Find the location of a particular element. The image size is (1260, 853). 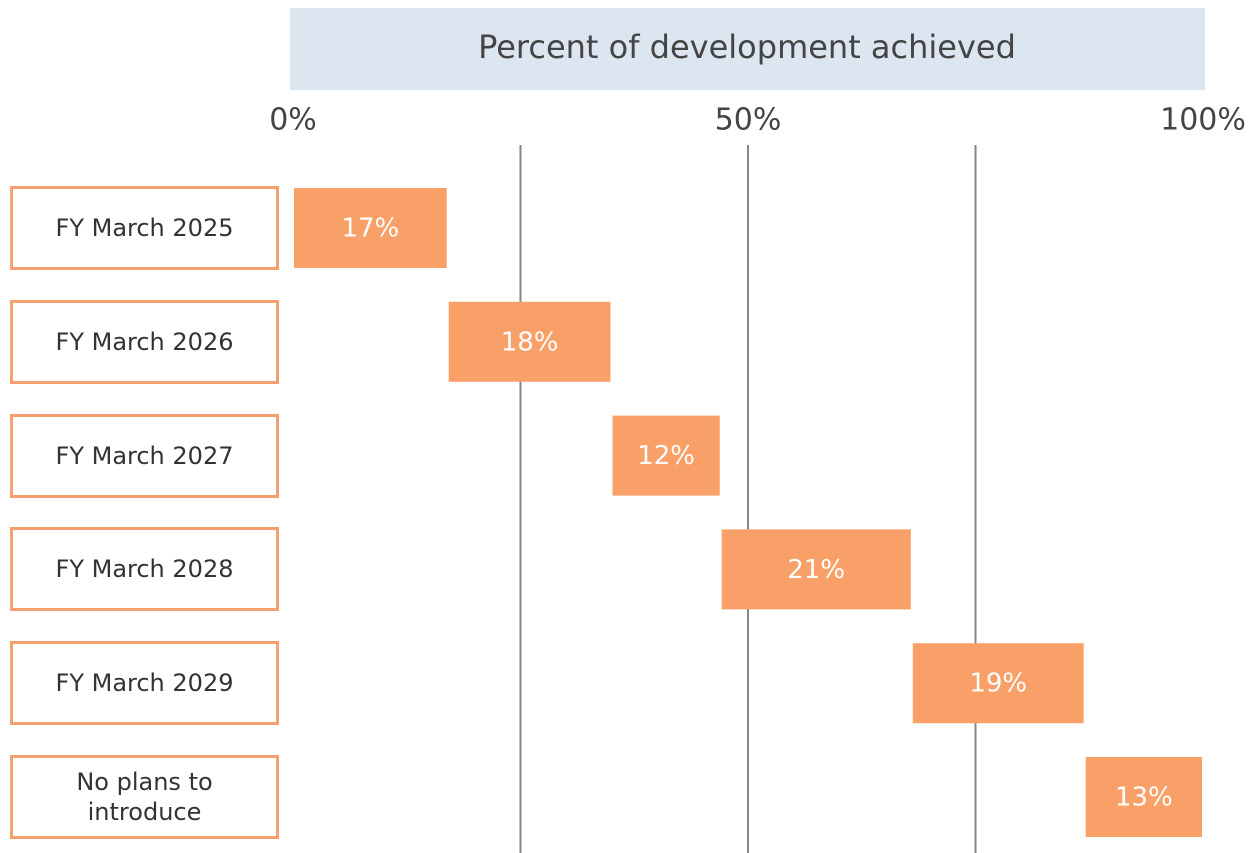

value-label: 18% is located at coordinates (530, 342).